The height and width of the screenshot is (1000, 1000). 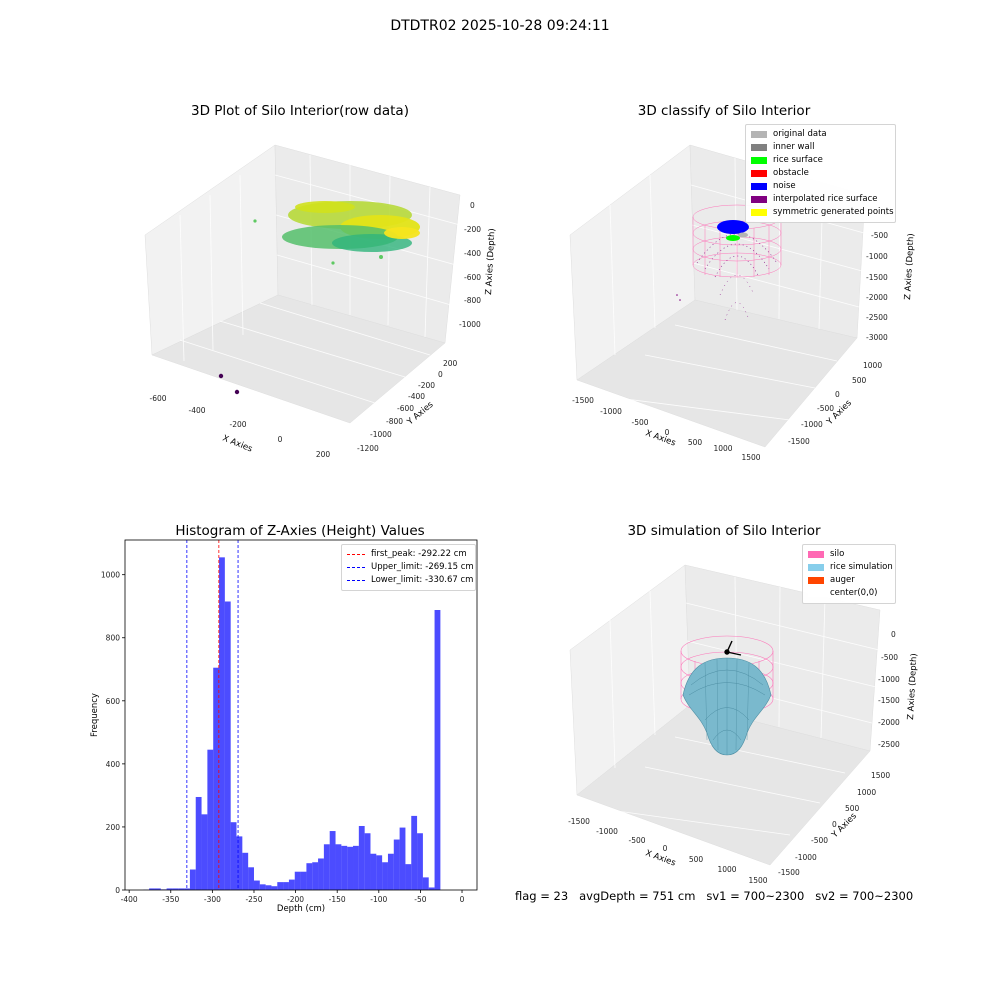 What do you see at coordinates (440, 374) in the screenshot?
I see `raw-ytick: 0` at bounding box center [440, 374].